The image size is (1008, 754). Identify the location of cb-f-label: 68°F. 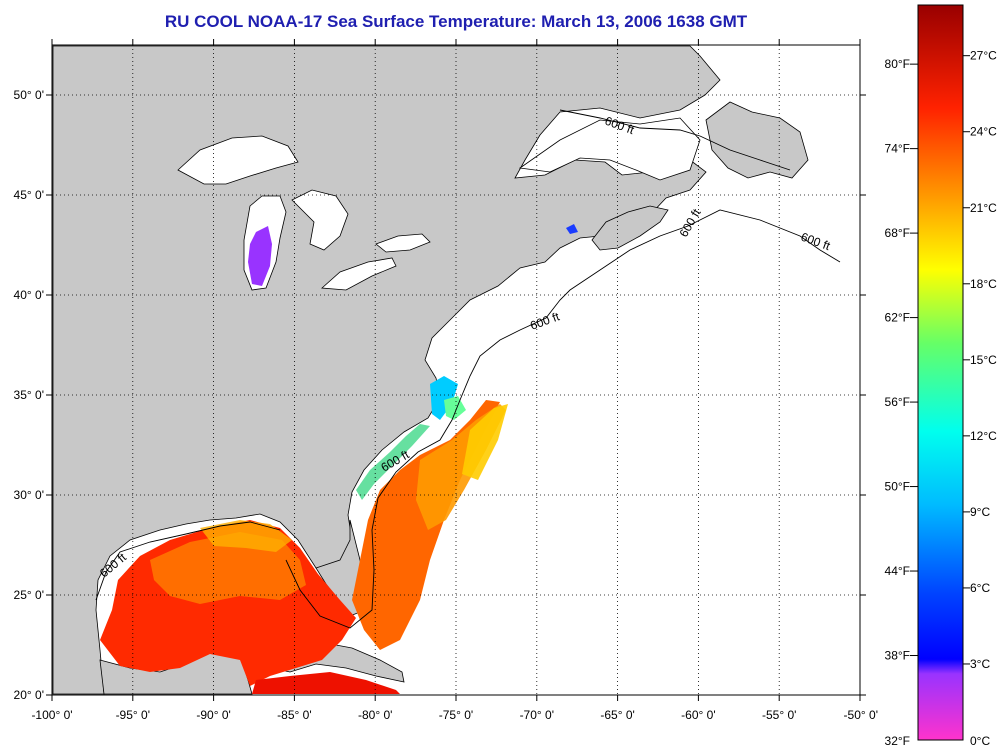
(897, 233).